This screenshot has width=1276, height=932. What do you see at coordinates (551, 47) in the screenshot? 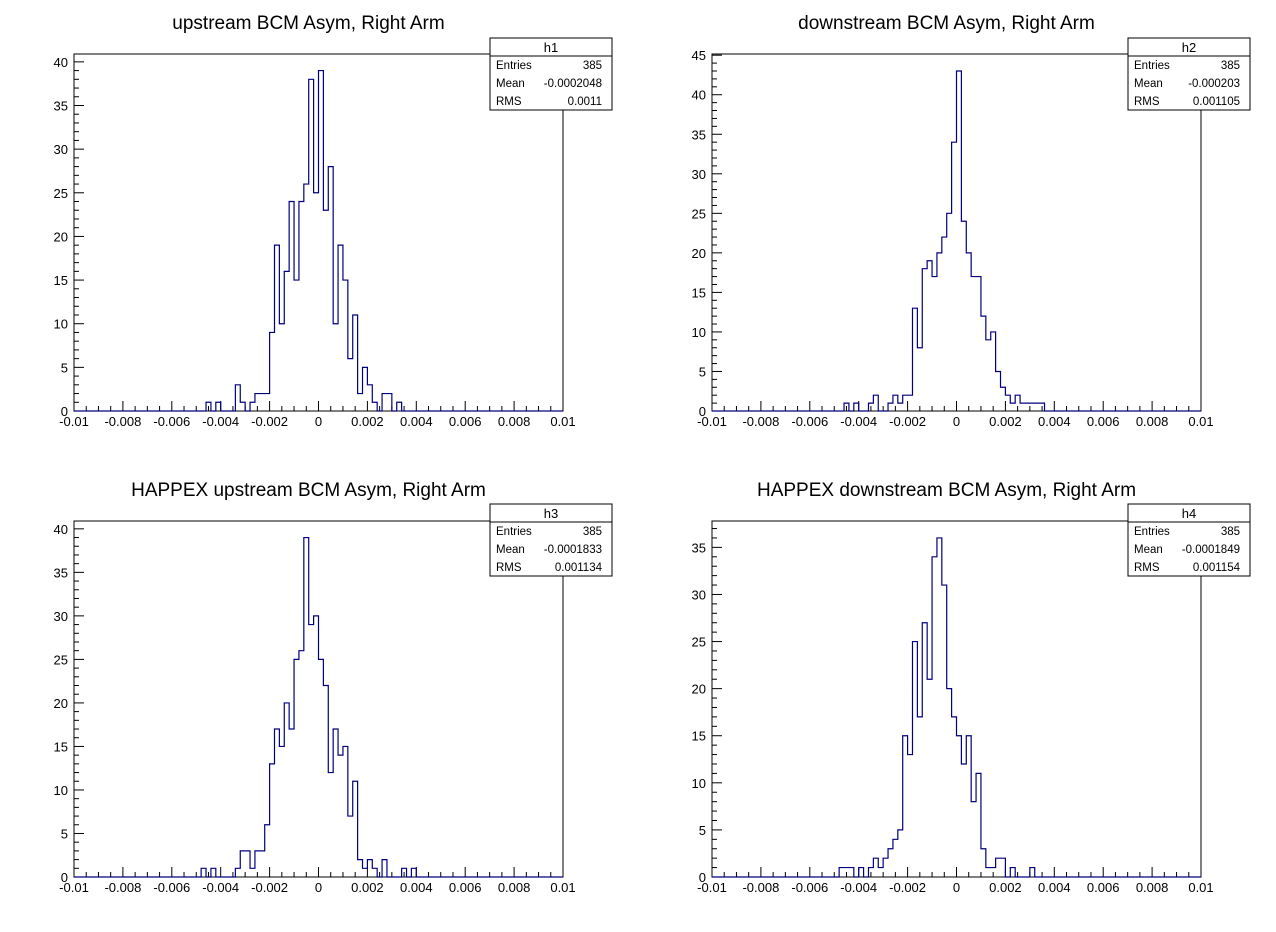
I see `stats-box-name: h1` at bounding box center [551, 47].